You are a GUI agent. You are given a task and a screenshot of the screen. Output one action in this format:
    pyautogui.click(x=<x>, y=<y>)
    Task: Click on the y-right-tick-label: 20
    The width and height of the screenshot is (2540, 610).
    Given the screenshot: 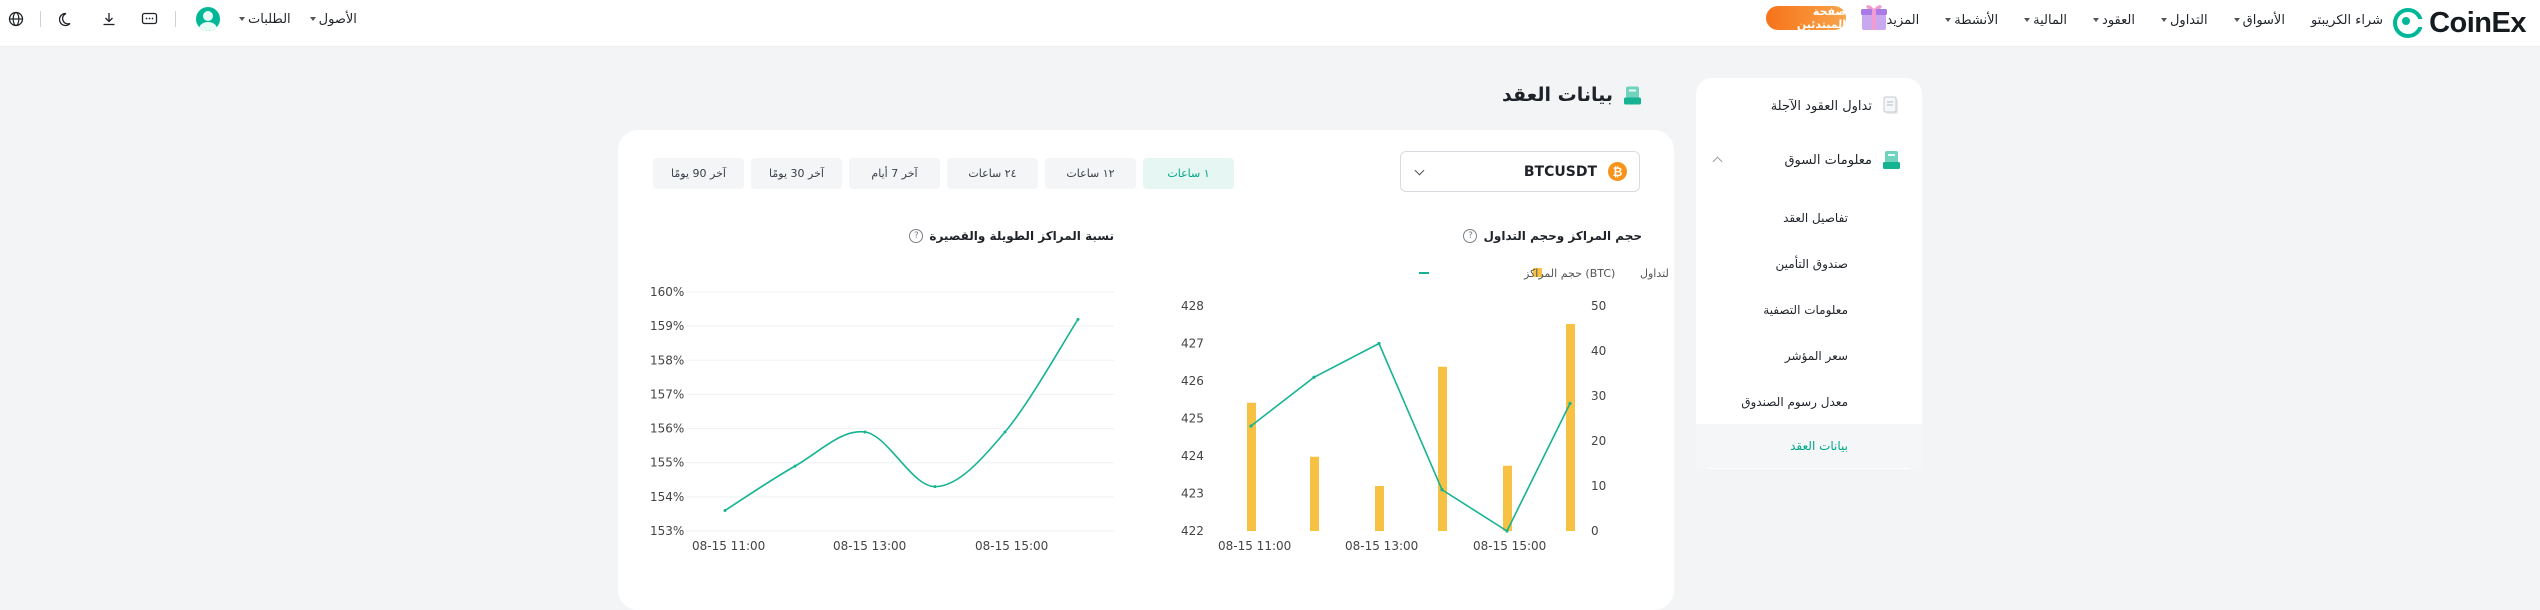 What is the action you would take?
    pyautogui.click(x=1598, y=441)
    